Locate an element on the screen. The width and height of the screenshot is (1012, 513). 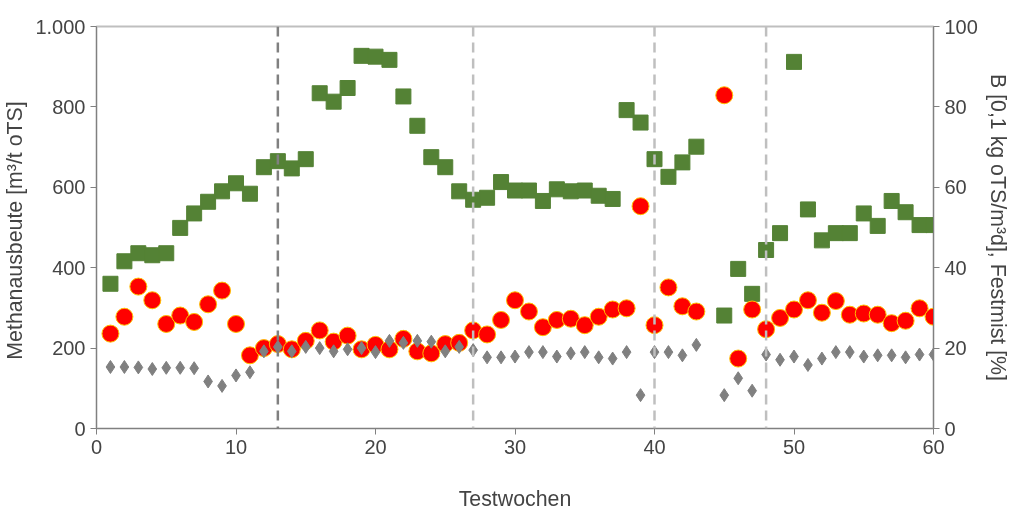
x-tick-label: 30 is located at coordinates (515, 446).